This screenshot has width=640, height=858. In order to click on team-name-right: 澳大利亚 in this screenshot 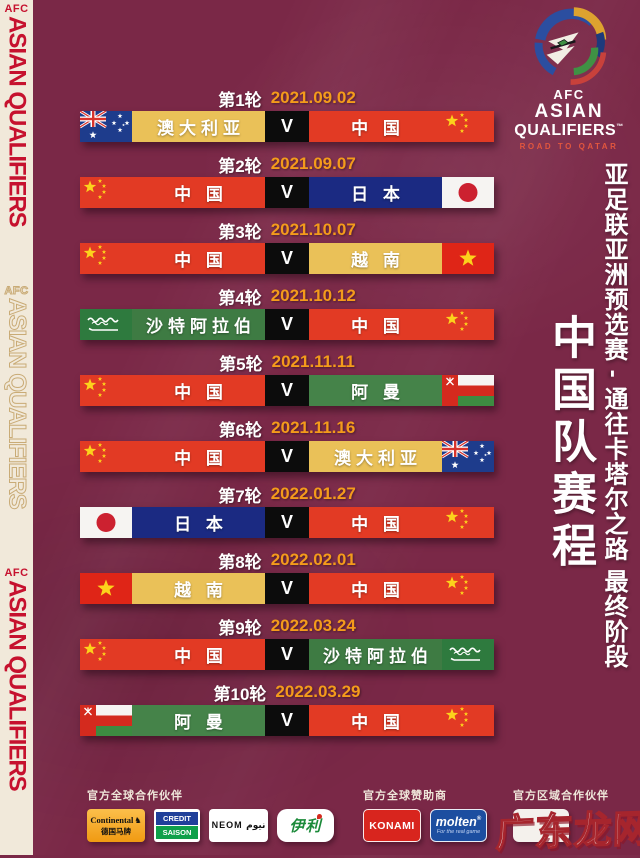, I will do `click(375, 456)`.